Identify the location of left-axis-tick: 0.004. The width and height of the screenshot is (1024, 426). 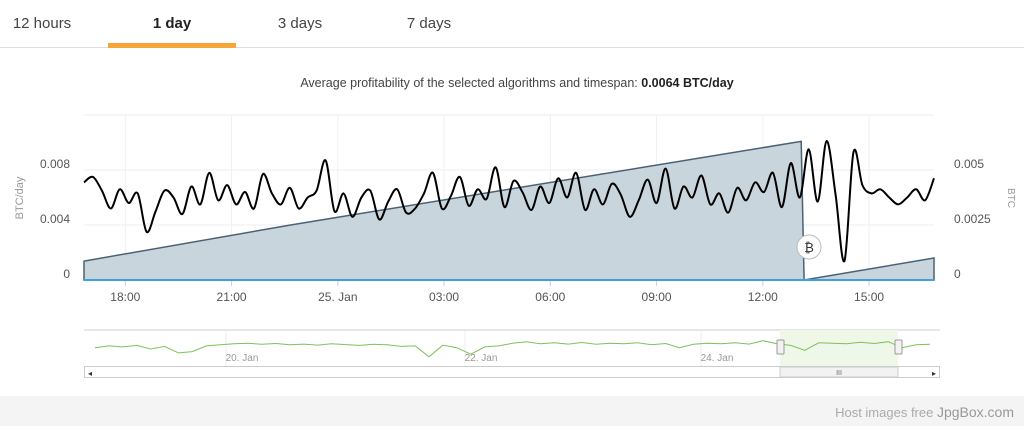
(55, 219).